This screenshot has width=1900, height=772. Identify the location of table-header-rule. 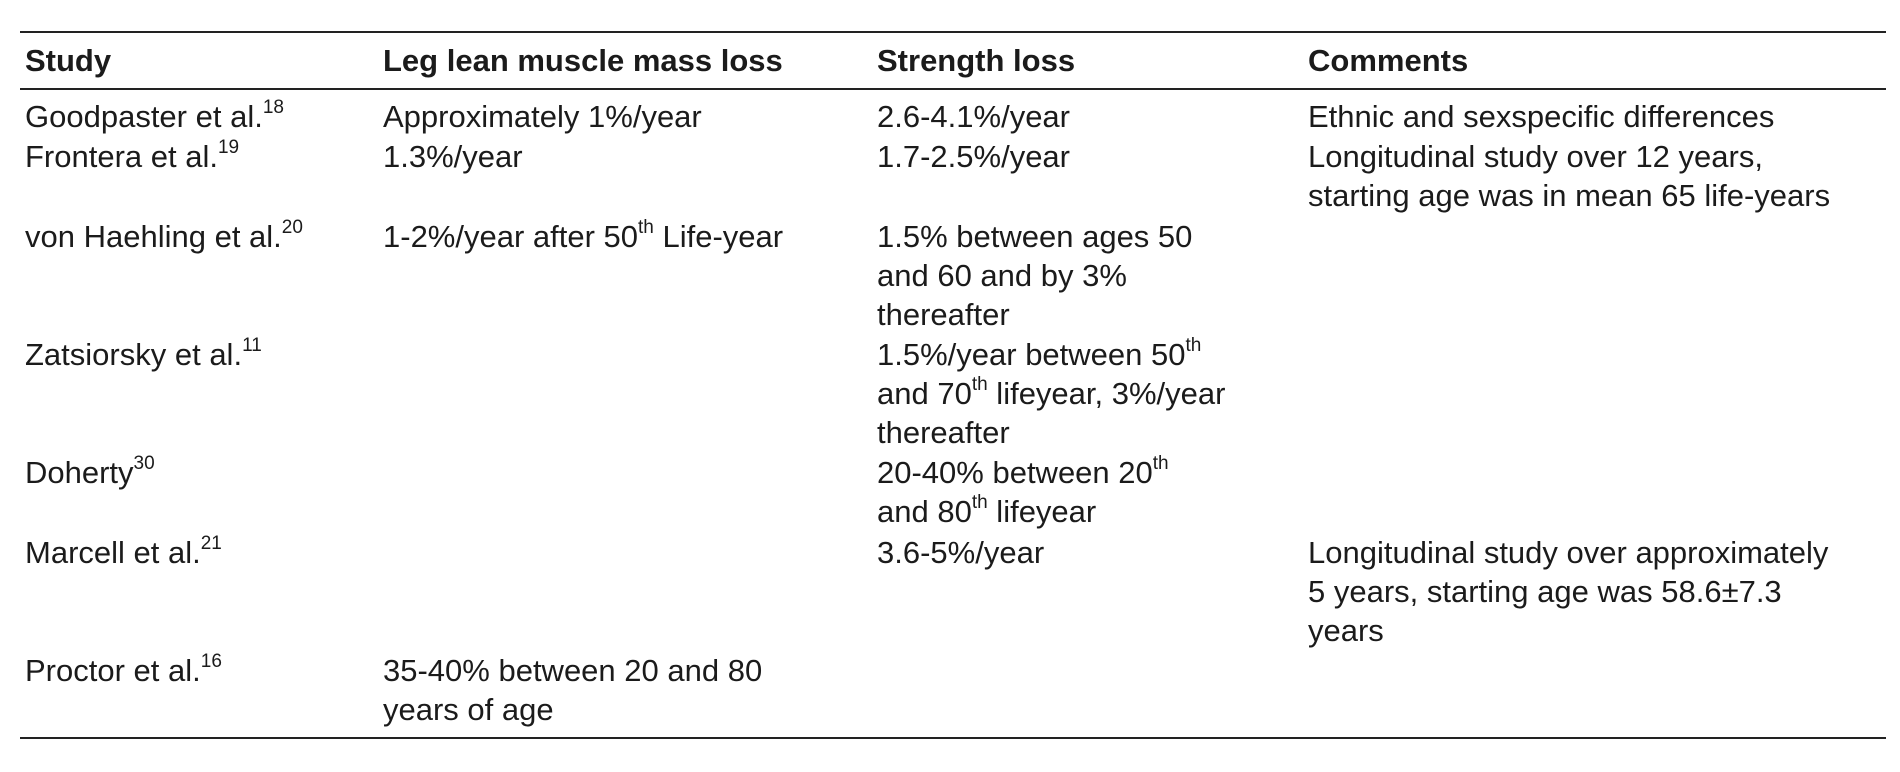
(953, 89).